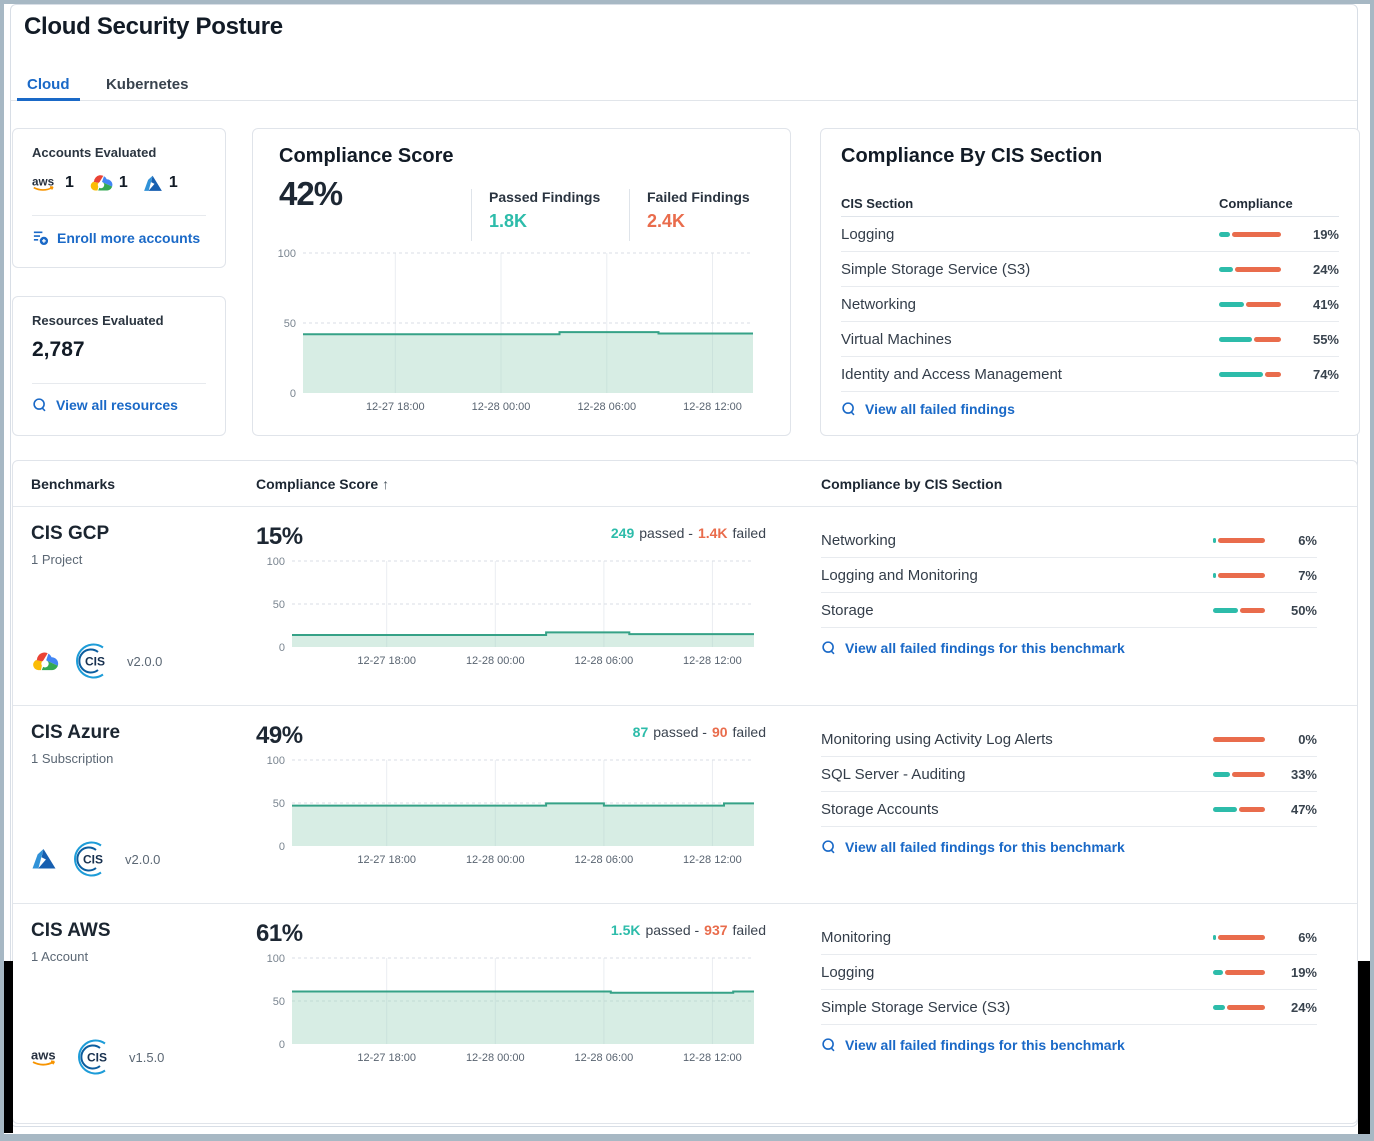 The height and width of the screenshot is (1141, 1374). I want to click on resources-evaluated-title: Resources Evaluated, so click(98, 320).